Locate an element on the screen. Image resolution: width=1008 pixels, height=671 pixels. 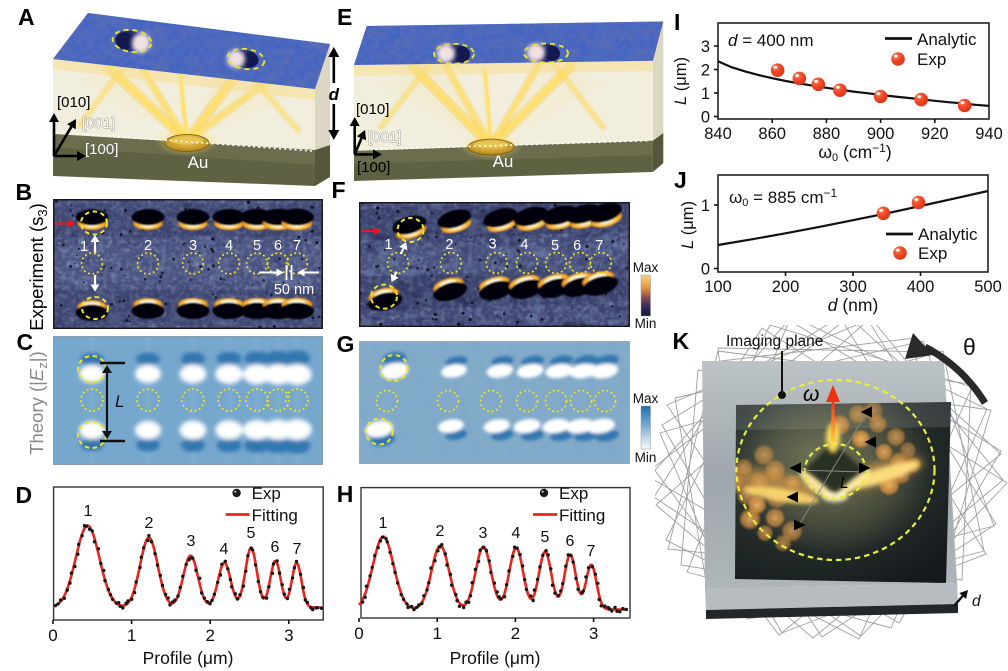
svg-text: 880 is located at coordinates (827, 134).